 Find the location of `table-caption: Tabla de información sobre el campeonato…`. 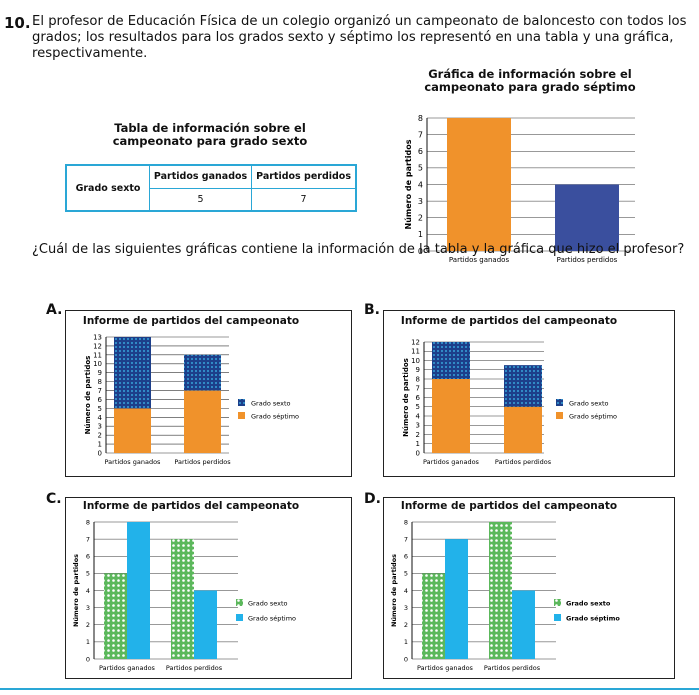

table-caption: Tabla de información sobre el campeonato… is located at coordinates (210, 135).